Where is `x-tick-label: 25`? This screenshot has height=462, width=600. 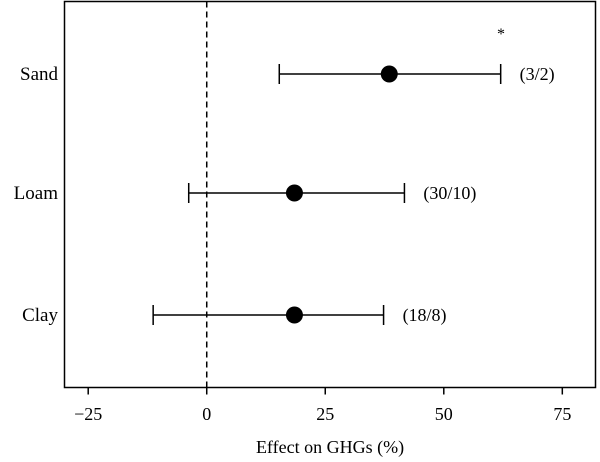 x-tick-label: 25 is located at coordinates (325, 414).